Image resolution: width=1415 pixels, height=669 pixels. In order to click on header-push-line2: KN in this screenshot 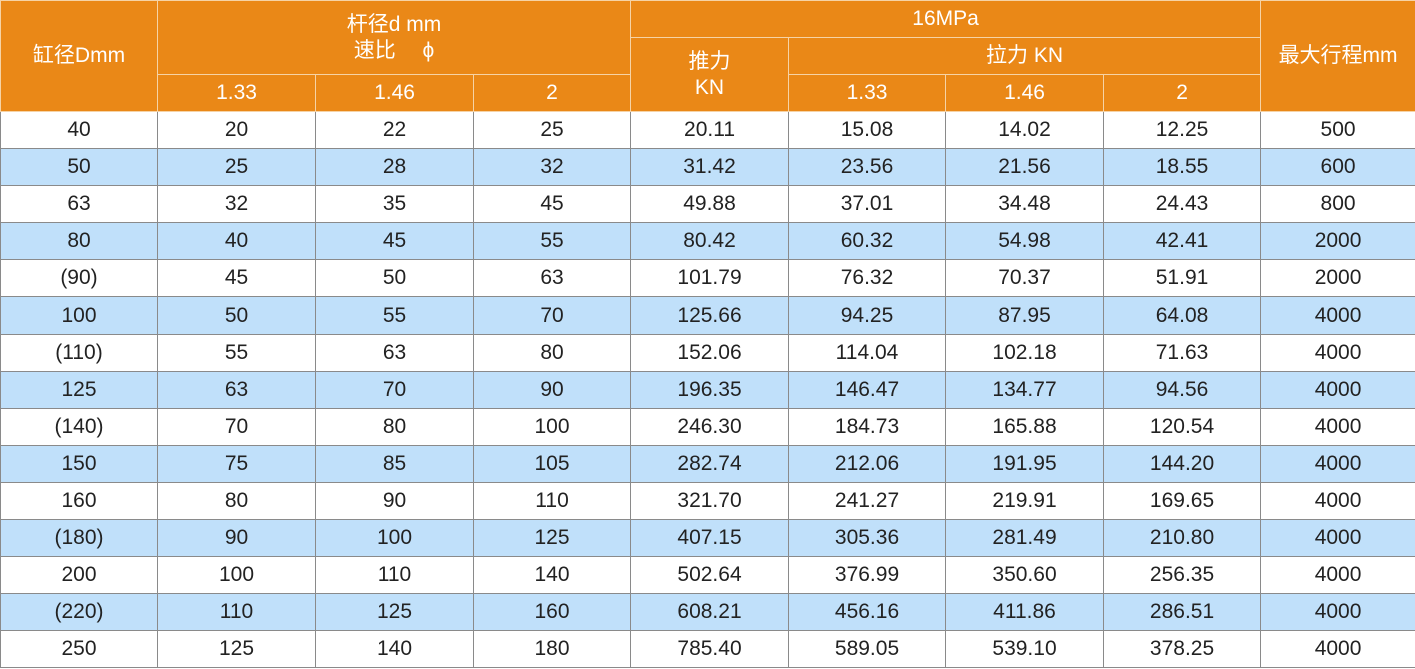, I will do `click(709, 87)`.